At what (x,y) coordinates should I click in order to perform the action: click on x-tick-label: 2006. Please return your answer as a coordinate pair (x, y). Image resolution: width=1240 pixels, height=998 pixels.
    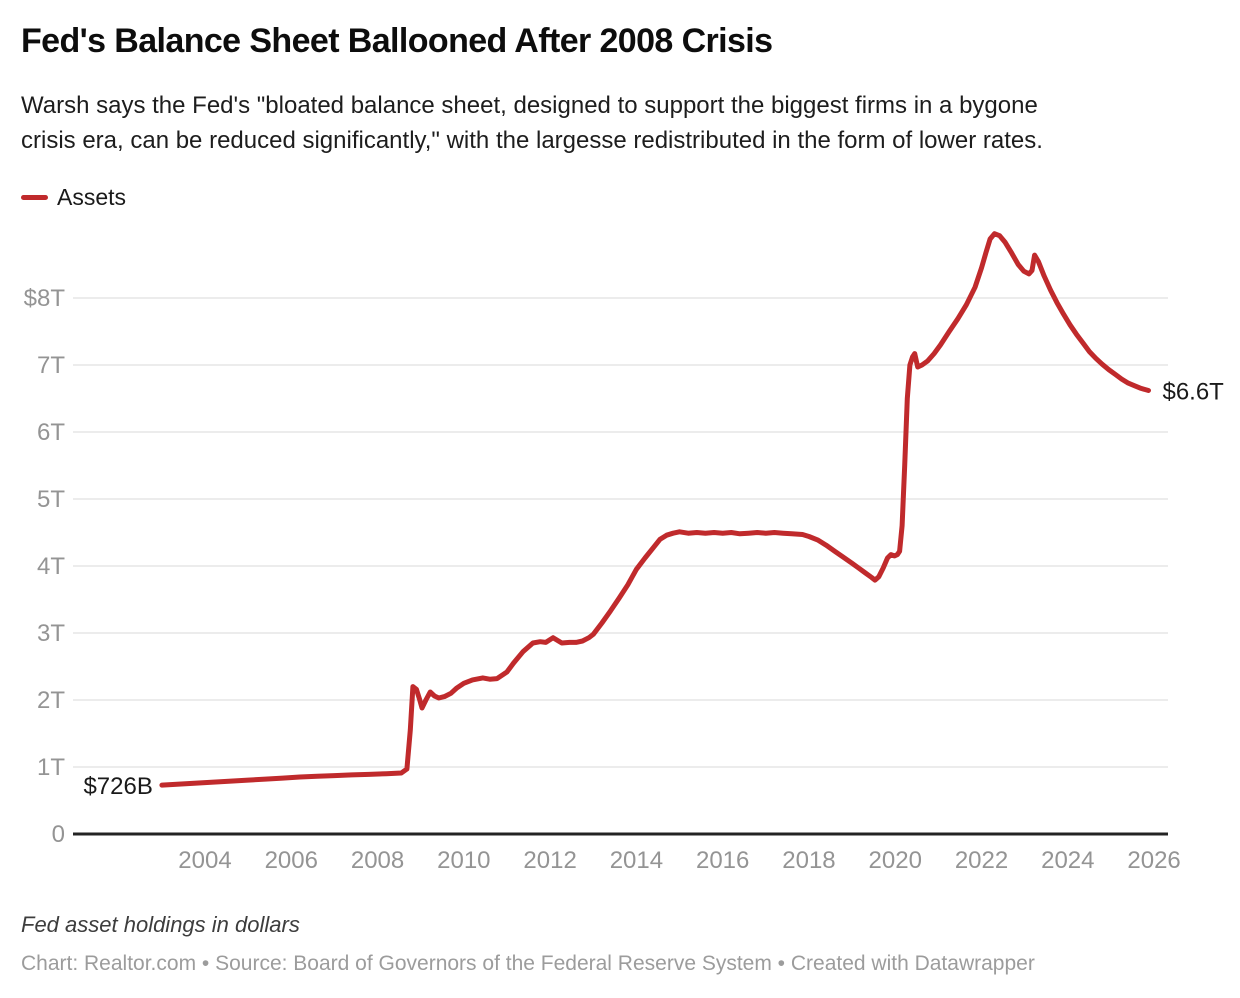
    Looking at the image, I should click on (291, 860).